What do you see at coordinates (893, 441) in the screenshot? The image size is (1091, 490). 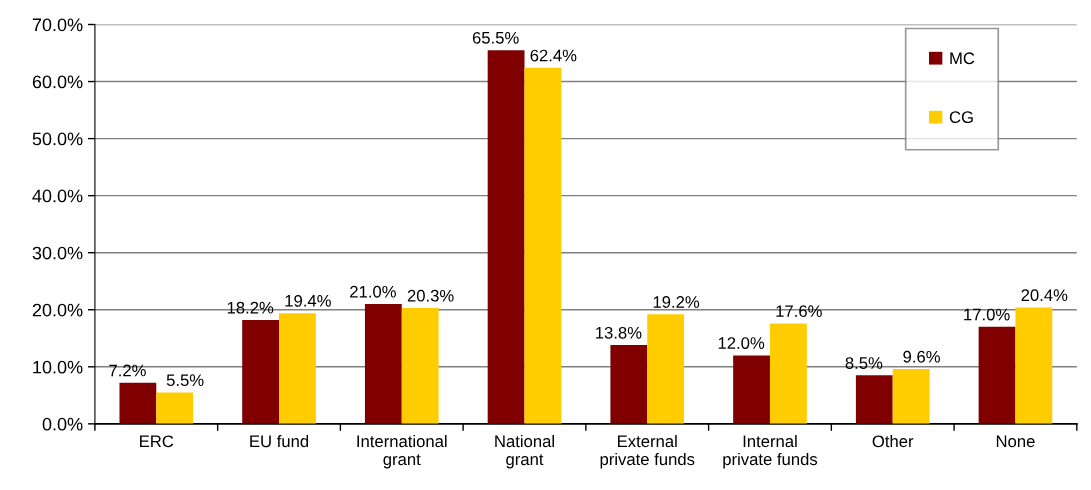 I see `x-tick-label: Other` at bounding box center [893, 441].